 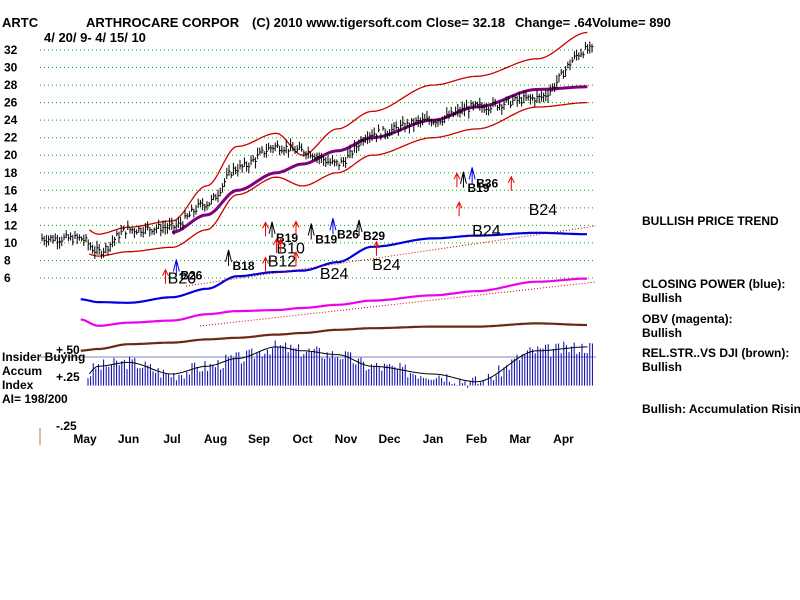 What do you see at coordinates (11, 173) in the screenshot?
I see `y-tick-label: 18` at bounding box center [11, 173].